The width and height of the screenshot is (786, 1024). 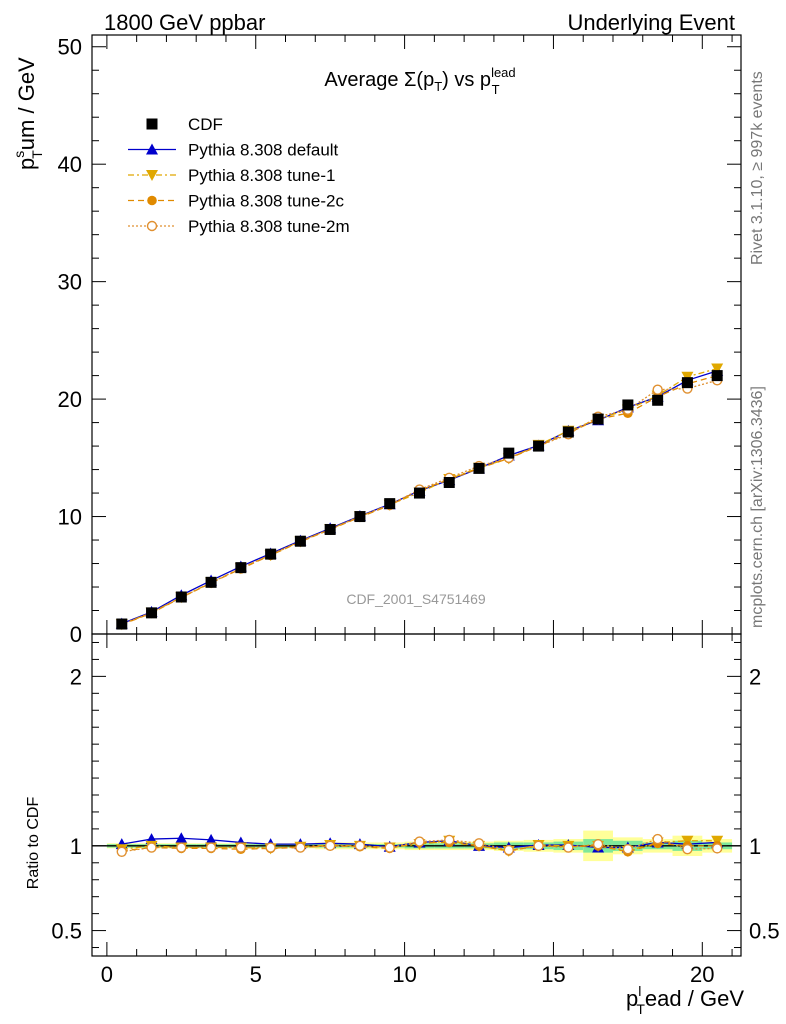 What do you see at coordinates (764, 931) in the screenshot?
I see `ratio-y-tick-label-right: 0.5` at bounding box center [764, 931].